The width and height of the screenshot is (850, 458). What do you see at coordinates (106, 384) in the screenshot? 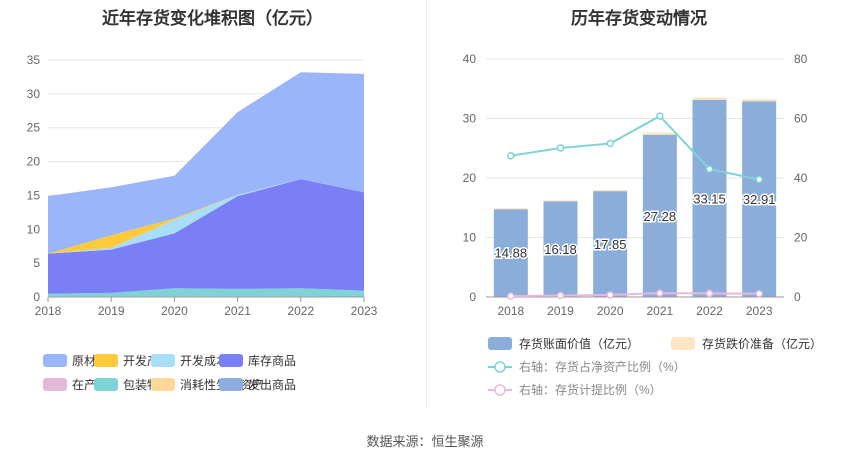
I see `legend-swatch-包装物` at bounding box center [106, 384].